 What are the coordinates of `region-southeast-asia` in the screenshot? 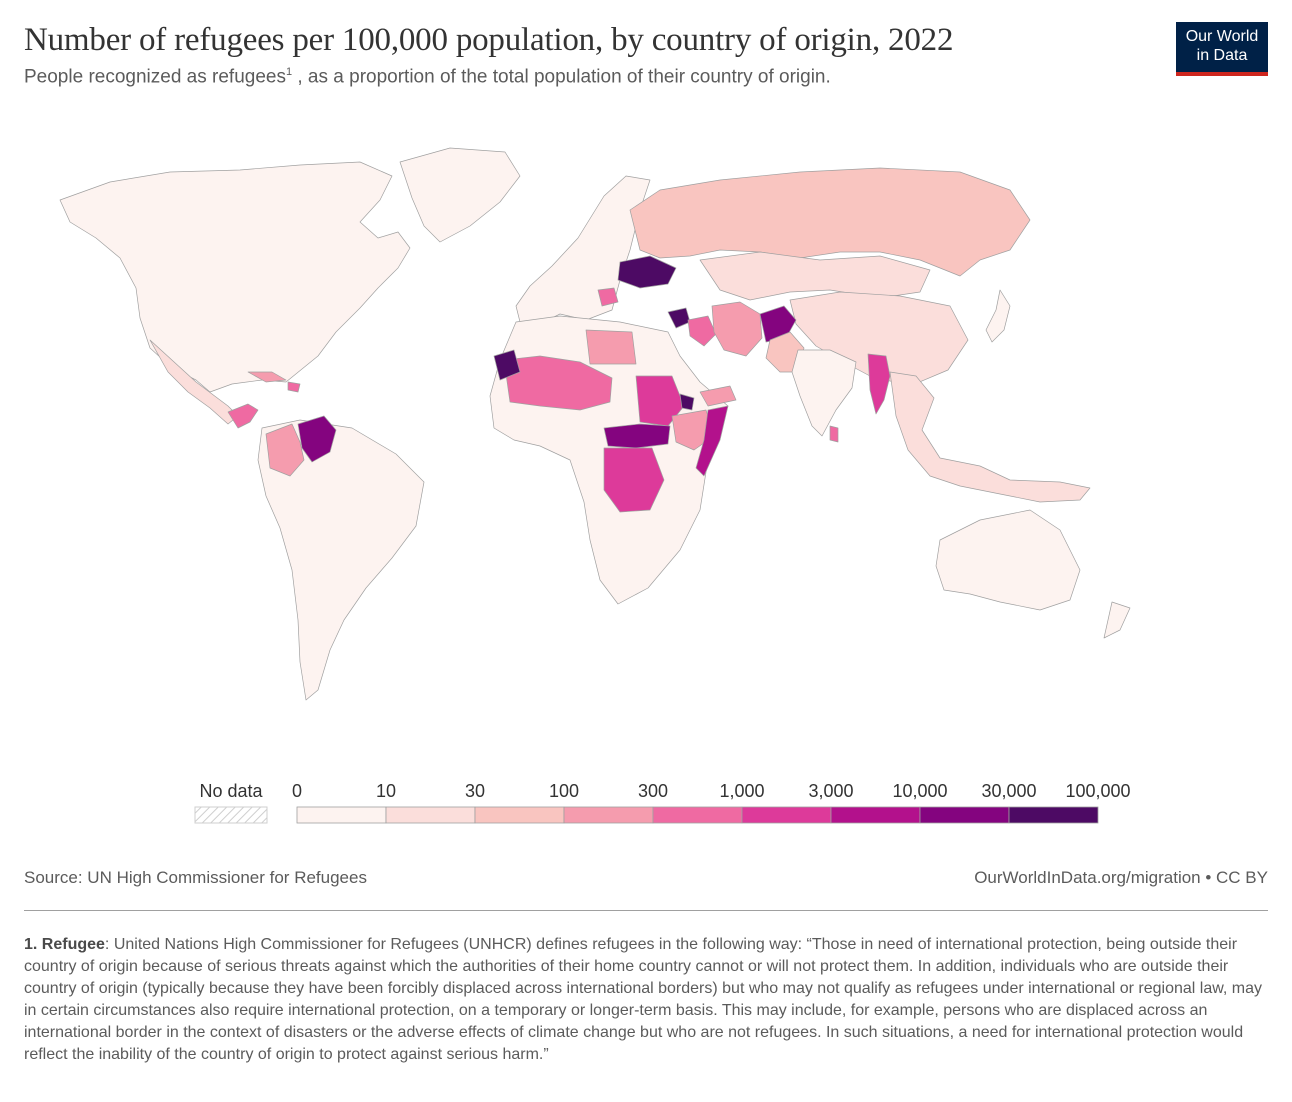 It's located at (990, 437).